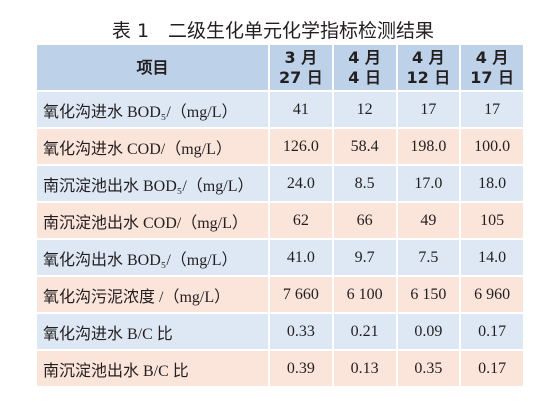 This screenshot has width=546, height=409. I want to click on header-cell: 4 月 17 日, so click(492, 67).